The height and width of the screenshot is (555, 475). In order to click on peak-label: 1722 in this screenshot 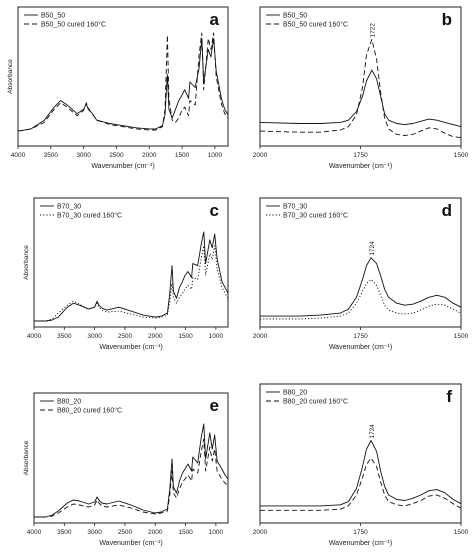, I will do `click(373, 30)`.